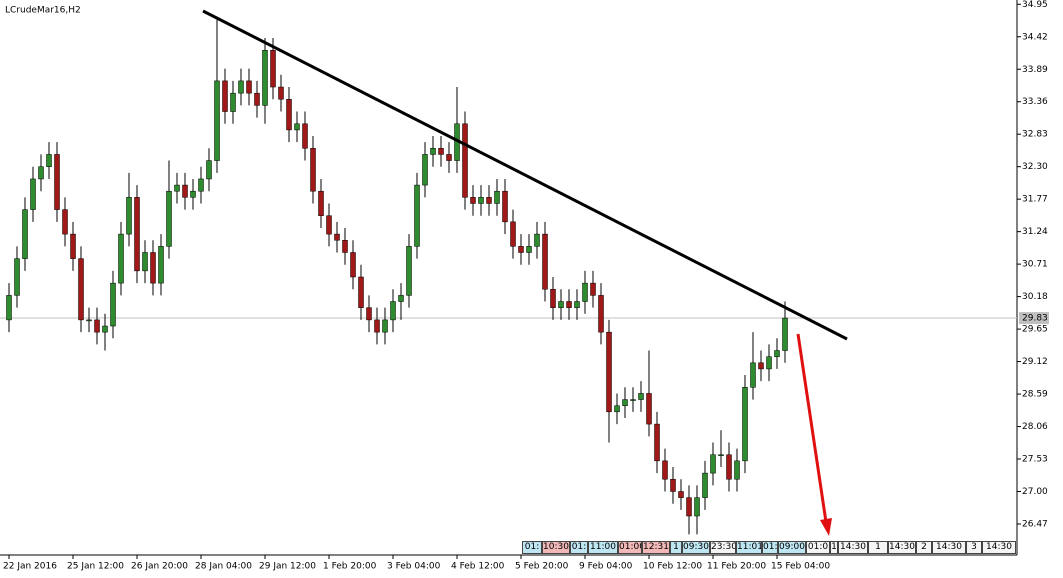 This screenshot has height=578, width=1063. I want to click on x-tick-label: 3 Feb 04:00, so click(414, 567).